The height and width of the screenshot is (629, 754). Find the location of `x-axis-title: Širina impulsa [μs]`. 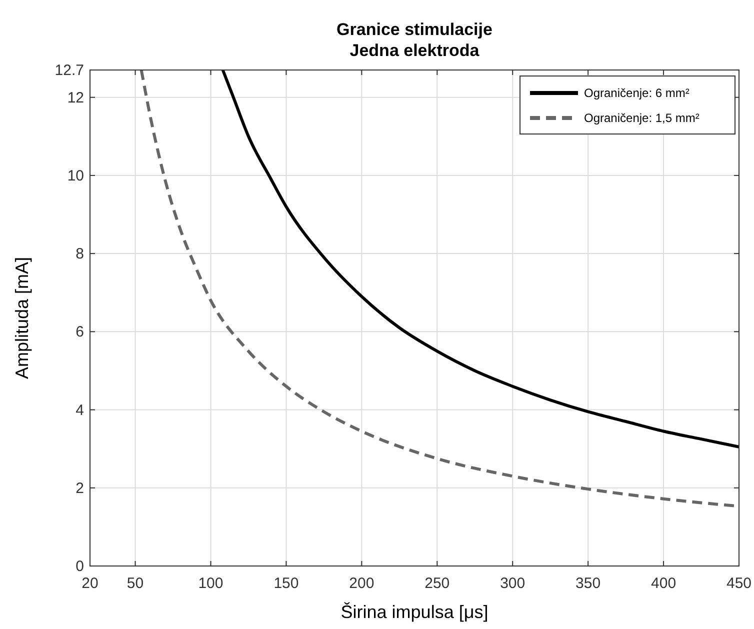

x-axis-title: Širina impulsa [μs] is located at coordinates (414, 612).